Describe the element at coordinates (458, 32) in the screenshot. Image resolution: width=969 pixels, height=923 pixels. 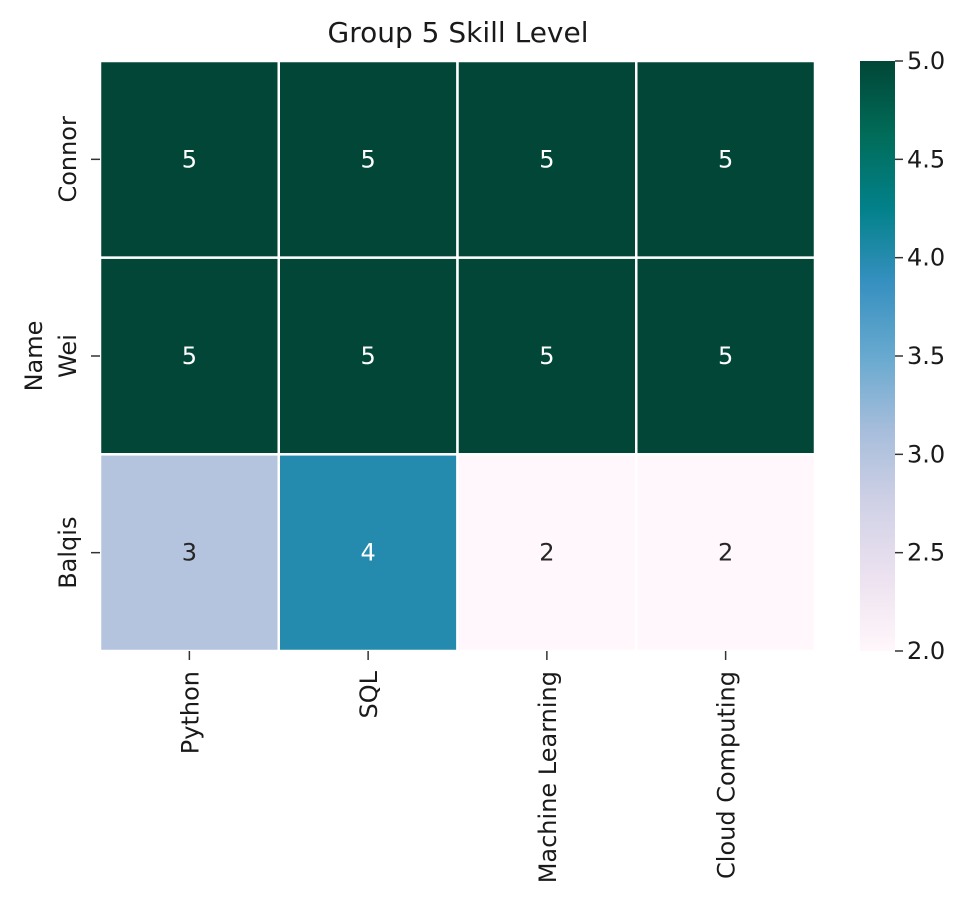
I see `chart-title: Group 5 Skill Level` at that location.